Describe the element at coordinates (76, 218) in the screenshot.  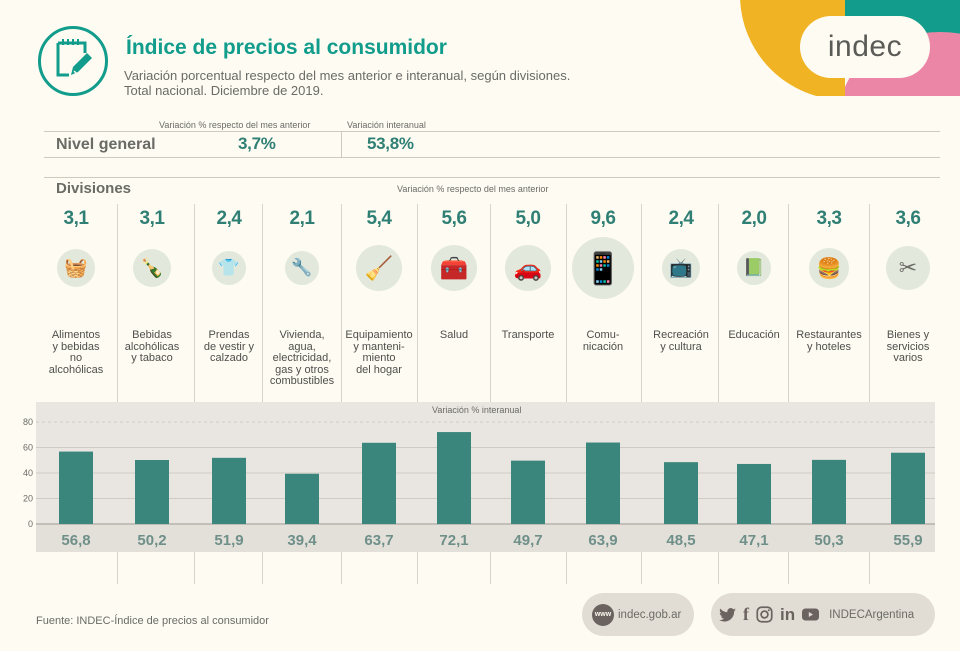
I see `division-month-value: 3,1` at that location.